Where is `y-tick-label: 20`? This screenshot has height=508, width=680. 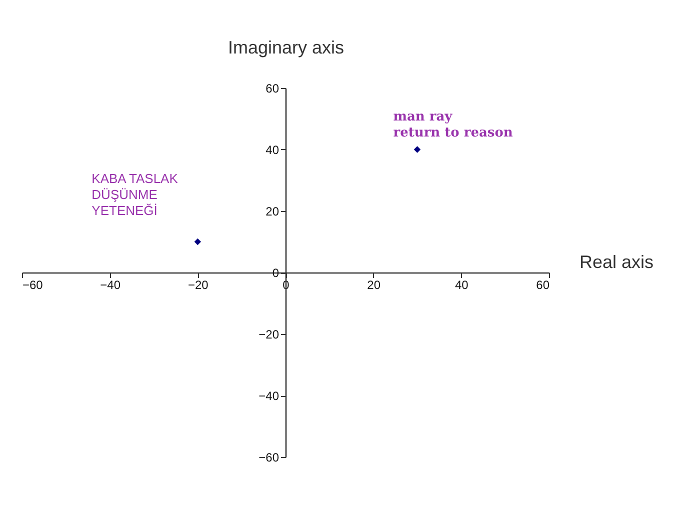 y-tick-label: 20 is located at coordinates (273, 211).